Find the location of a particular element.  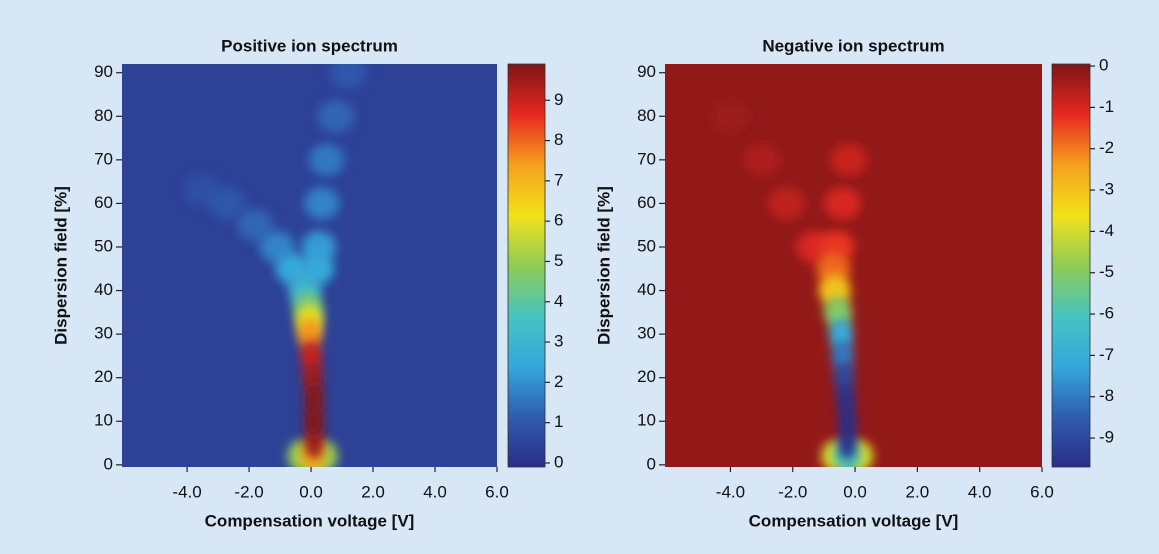

colorbar-tick-label: -7 is located at coordinates (1106, 354).